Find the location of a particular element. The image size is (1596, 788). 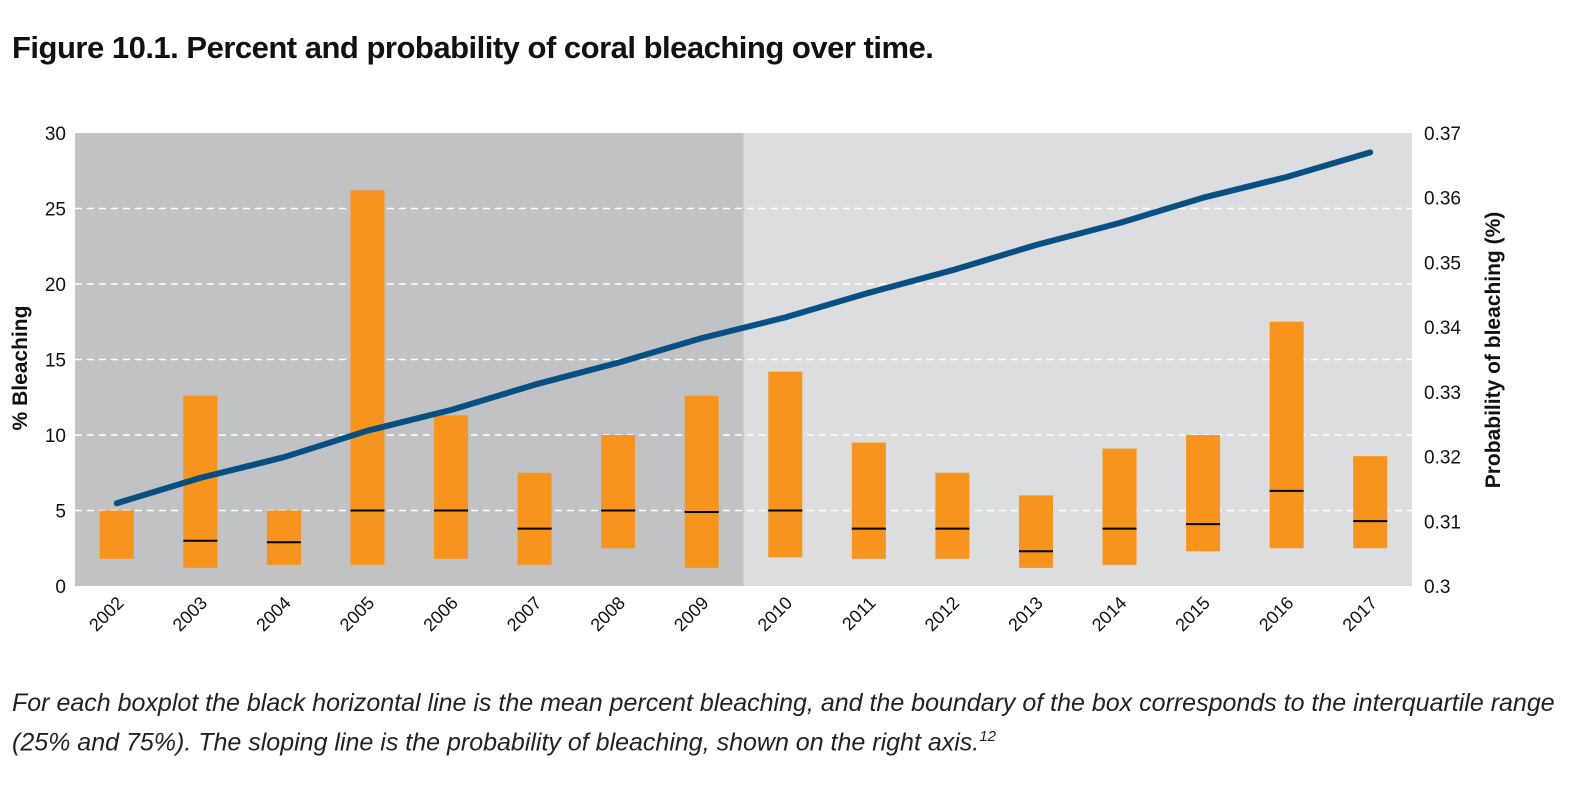

y-tick-label: 0 is located at coordinates (60, 587).